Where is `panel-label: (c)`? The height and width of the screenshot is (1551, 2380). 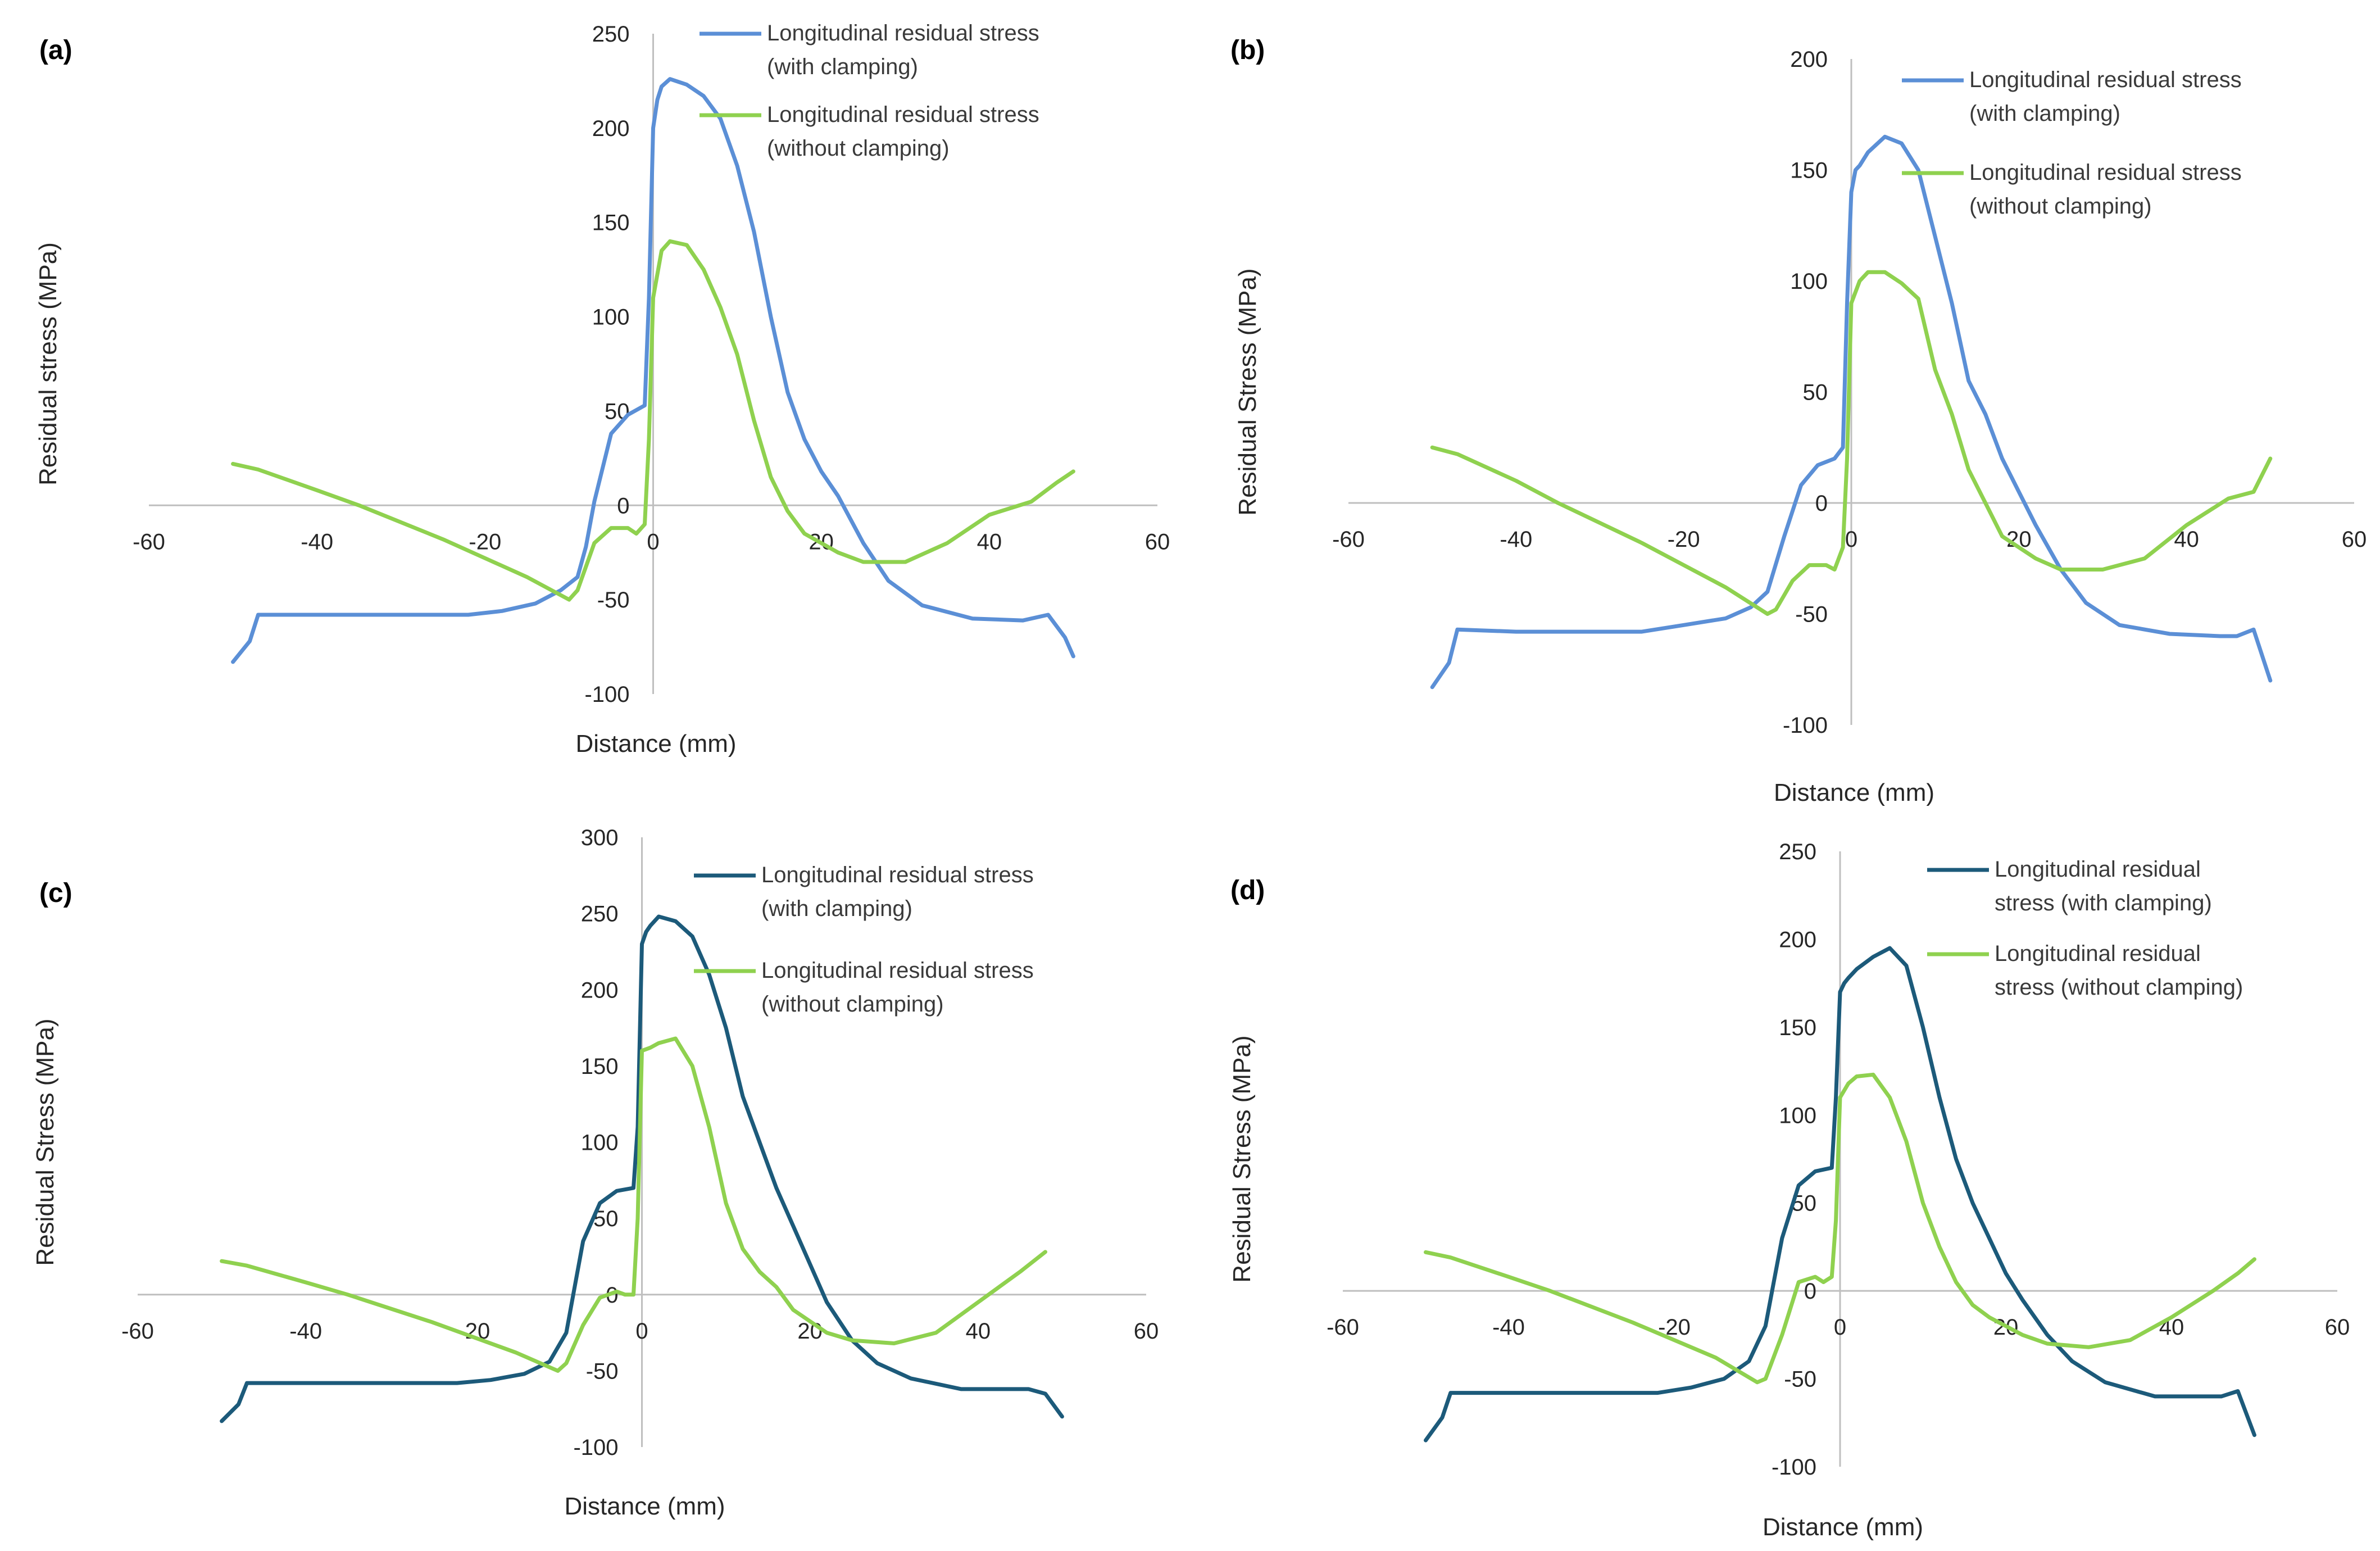
panel-label: (c) is located at coordinates (55, 893).